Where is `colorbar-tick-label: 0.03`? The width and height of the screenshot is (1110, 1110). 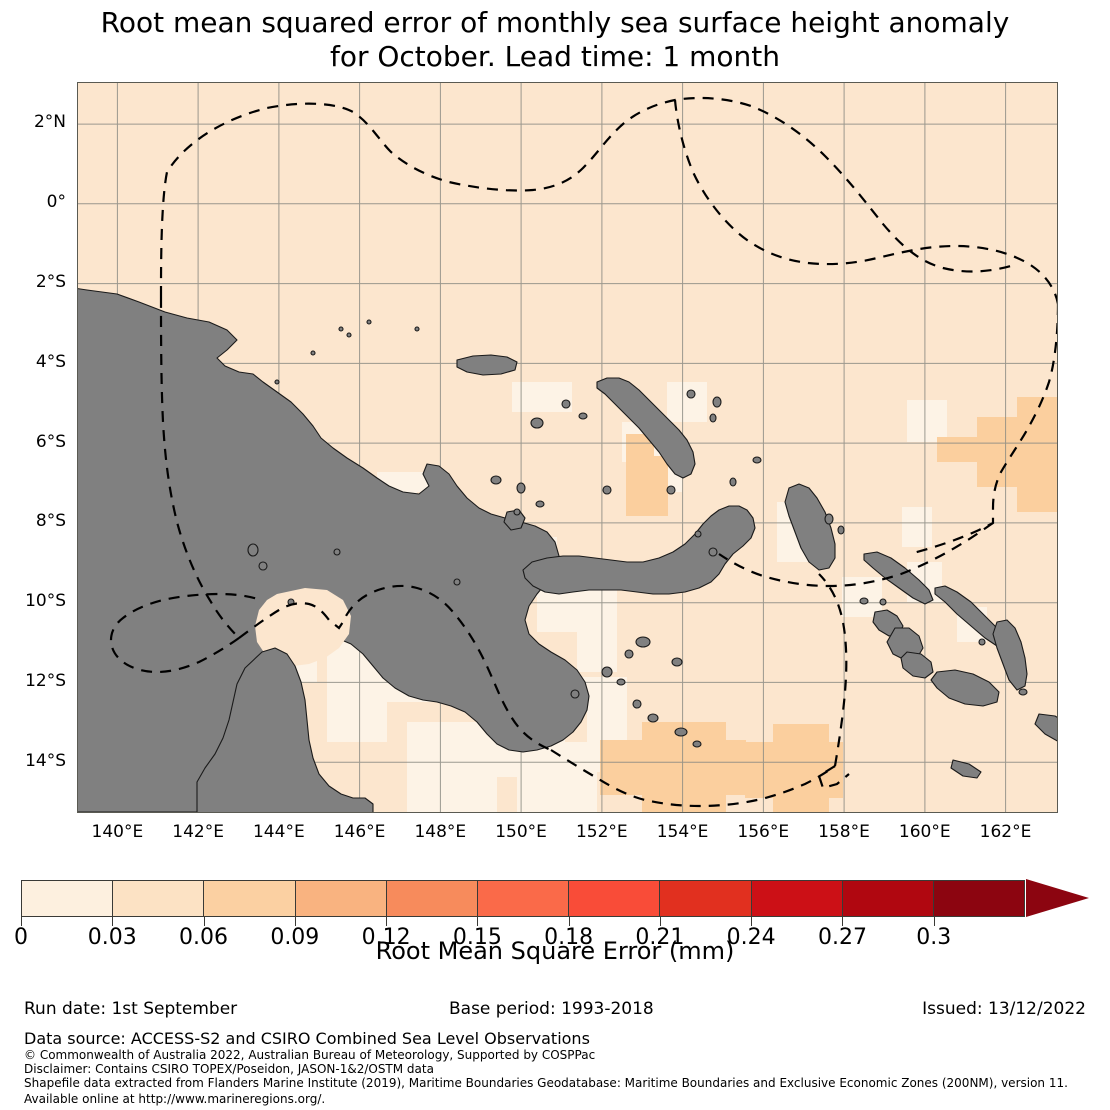
colorbar-tick-label: 0.03 is located at coordinates (112, 937).